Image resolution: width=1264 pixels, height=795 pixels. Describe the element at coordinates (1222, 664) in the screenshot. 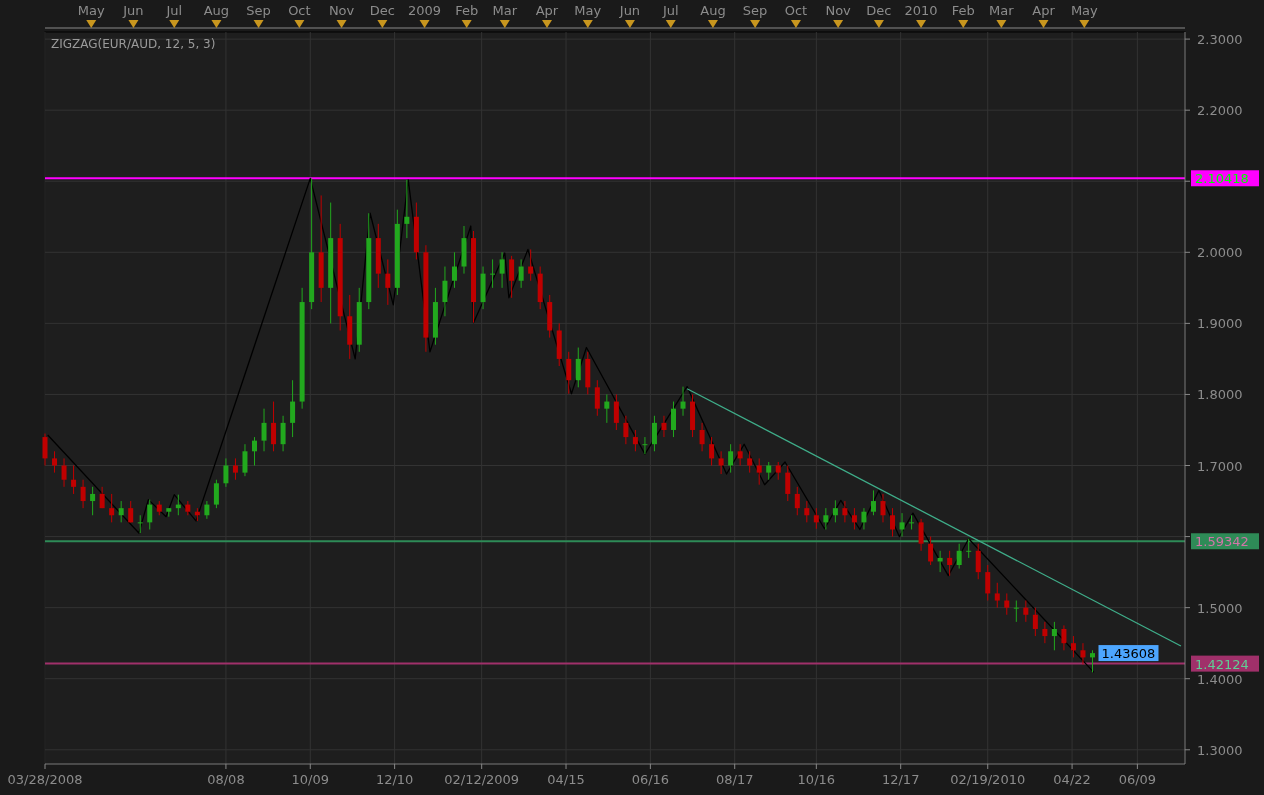

I see `ref-line-label: 1.42124` at that location.